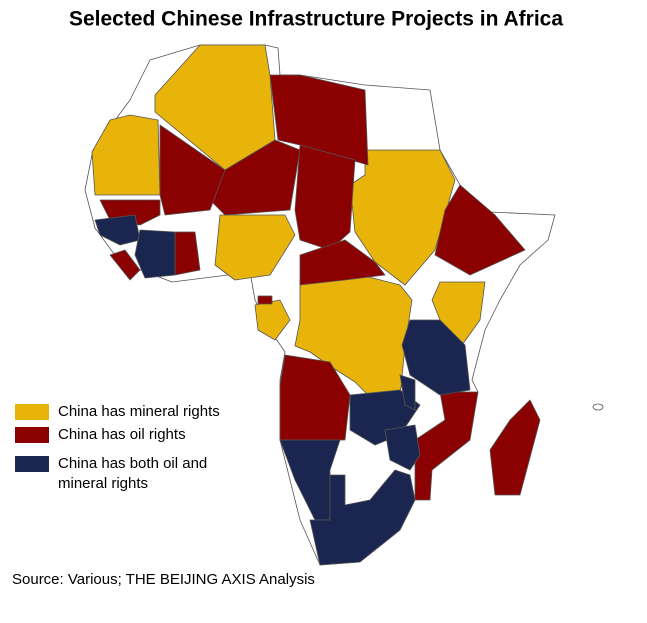 Image resolution: width=647 pixels, height=623 pixels. I want to click on legend-label-line: mineral rights, so click(103, 483).